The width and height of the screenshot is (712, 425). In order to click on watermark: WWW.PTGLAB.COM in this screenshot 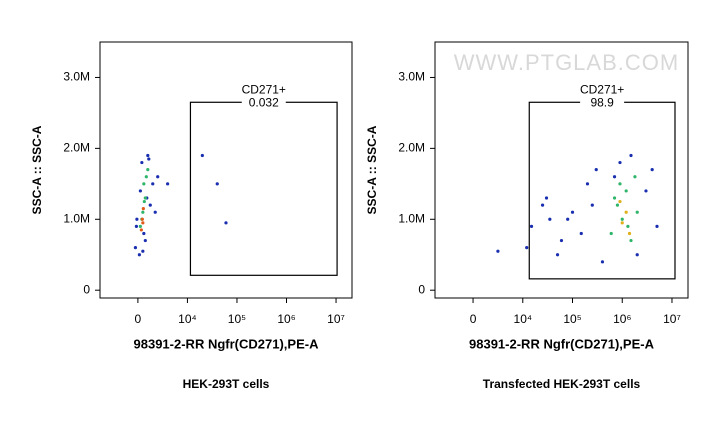, I will do `click(566, 62)`.